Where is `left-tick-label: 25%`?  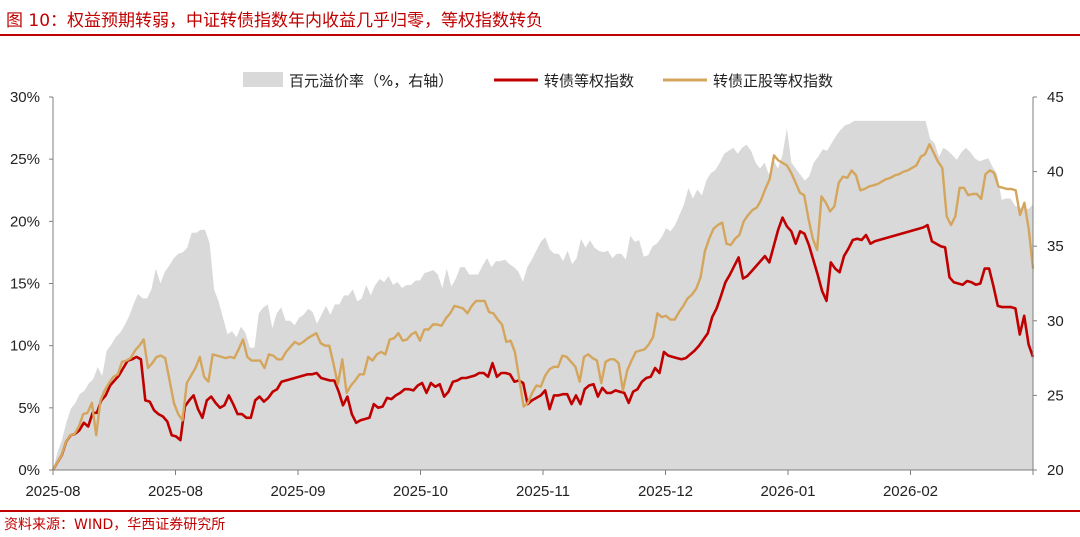 left-tick-label: 25% is located at coordinates (25, 159).